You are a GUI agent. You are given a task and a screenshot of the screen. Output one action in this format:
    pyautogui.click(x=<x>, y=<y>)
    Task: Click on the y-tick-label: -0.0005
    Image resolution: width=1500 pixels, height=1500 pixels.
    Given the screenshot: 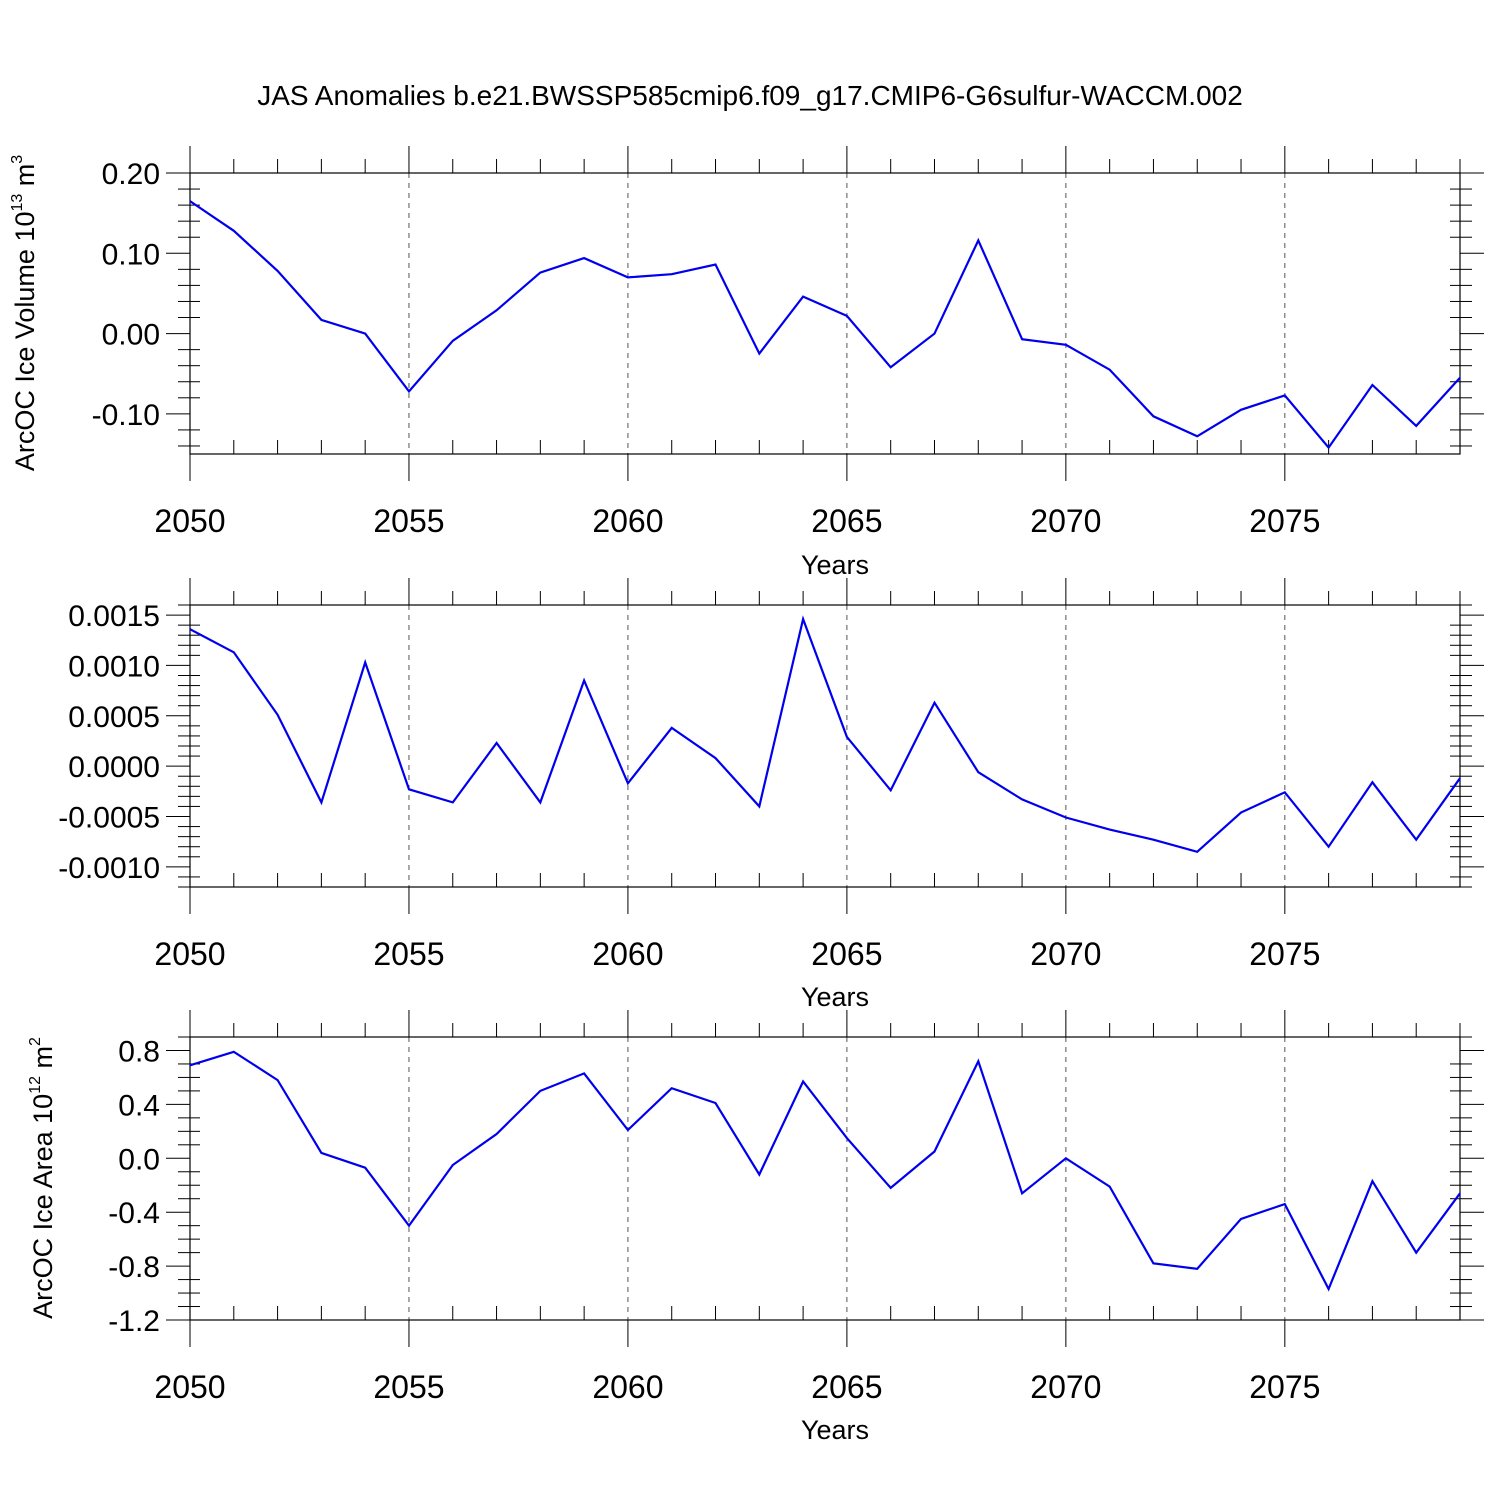 What is the action you would take?
    pyautogui.click(x=109, y=818)
    